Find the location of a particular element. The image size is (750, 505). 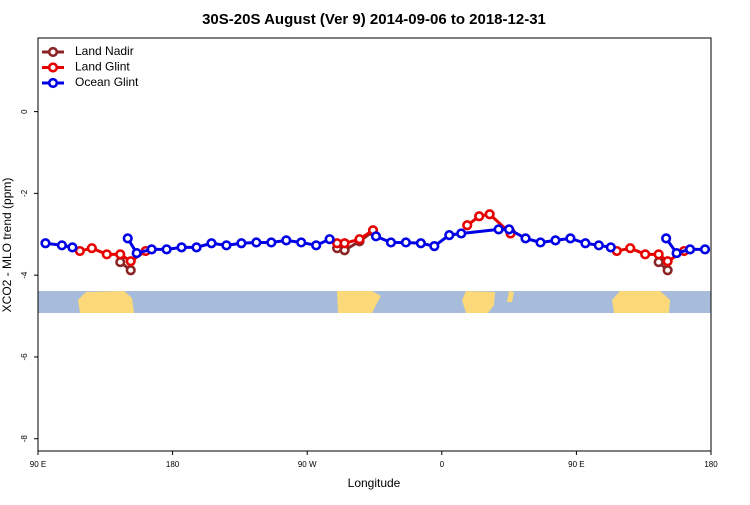

y-tick-label: -6 is located at coordinates (24, 357).